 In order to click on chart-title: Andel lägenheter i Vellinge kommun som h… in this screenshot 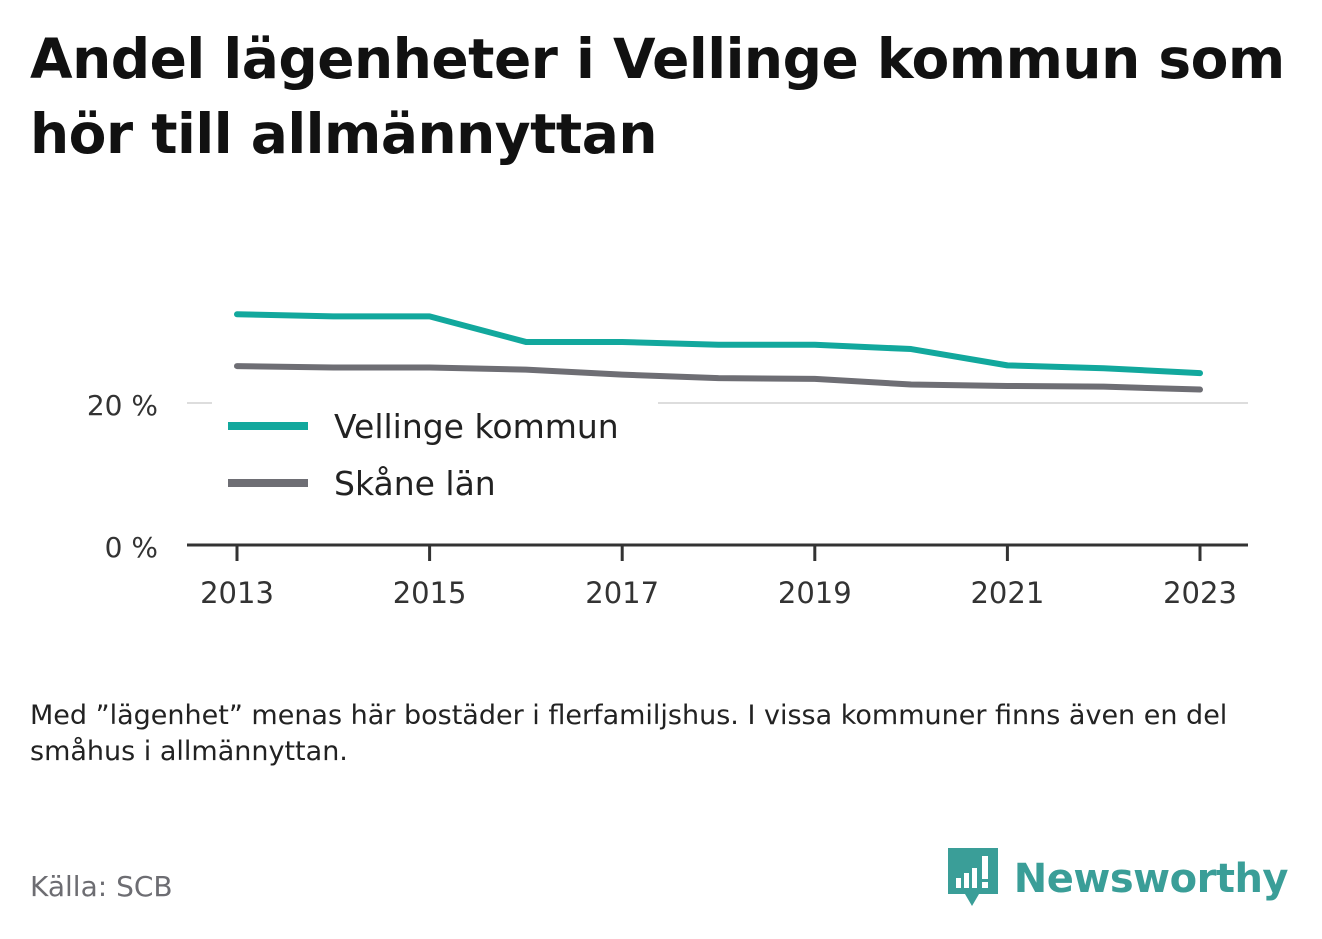, I will do `click(657, 96)`.